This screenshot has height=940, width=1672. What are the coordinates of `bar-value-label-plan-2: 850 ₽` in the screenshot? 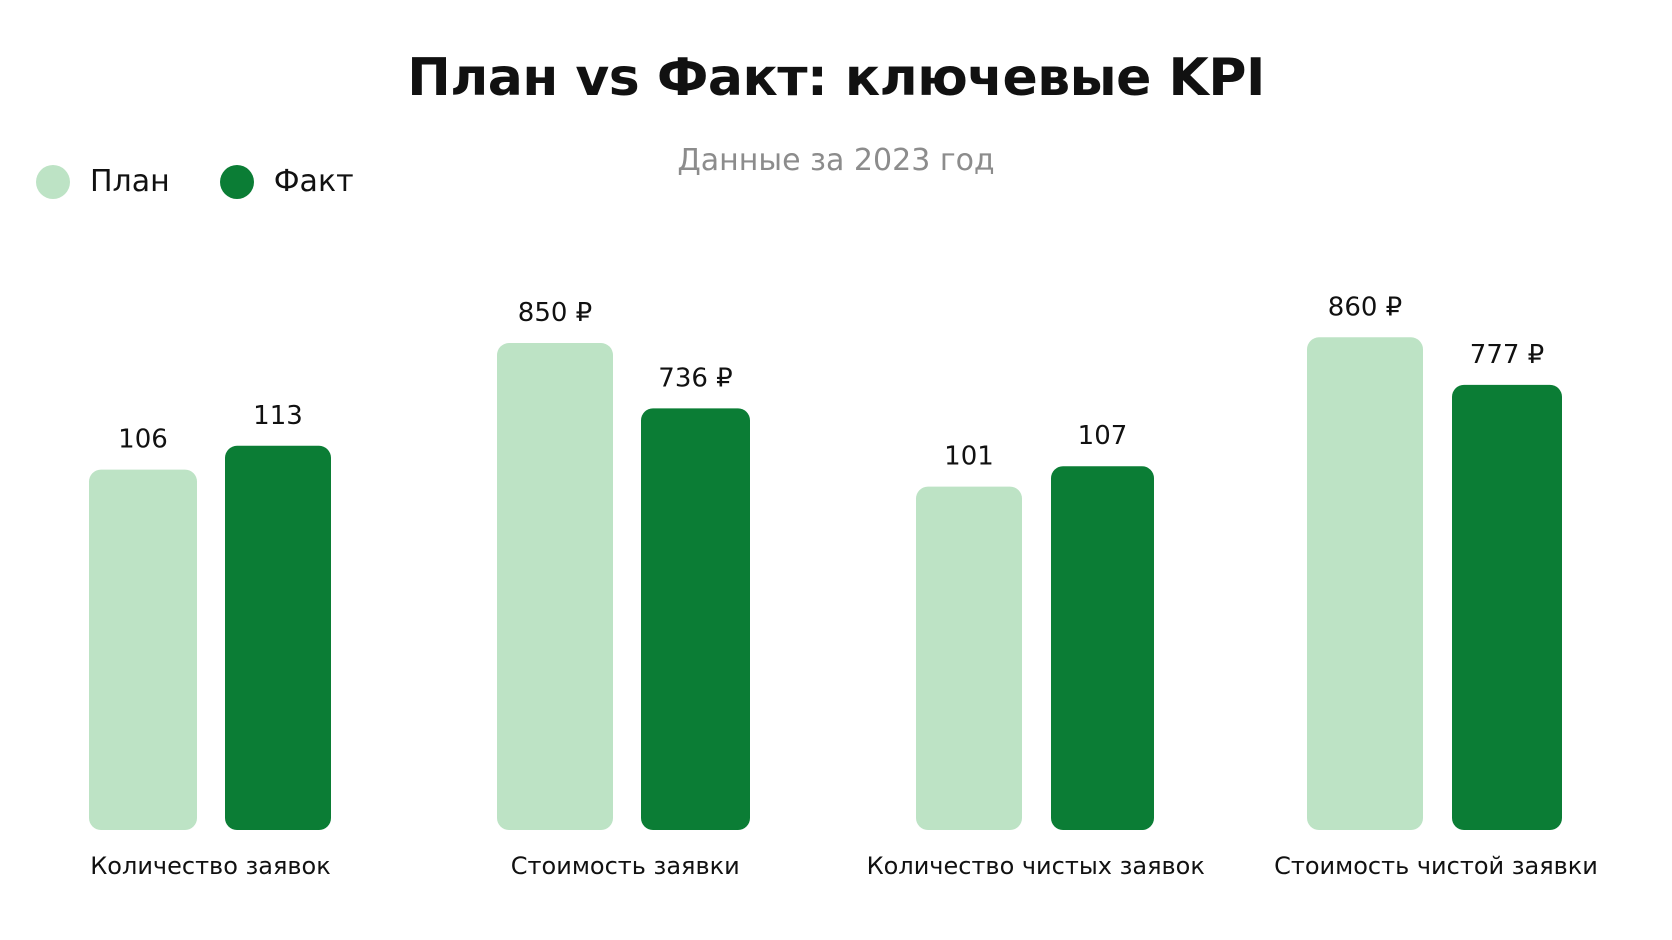 It's located at (555, 313).